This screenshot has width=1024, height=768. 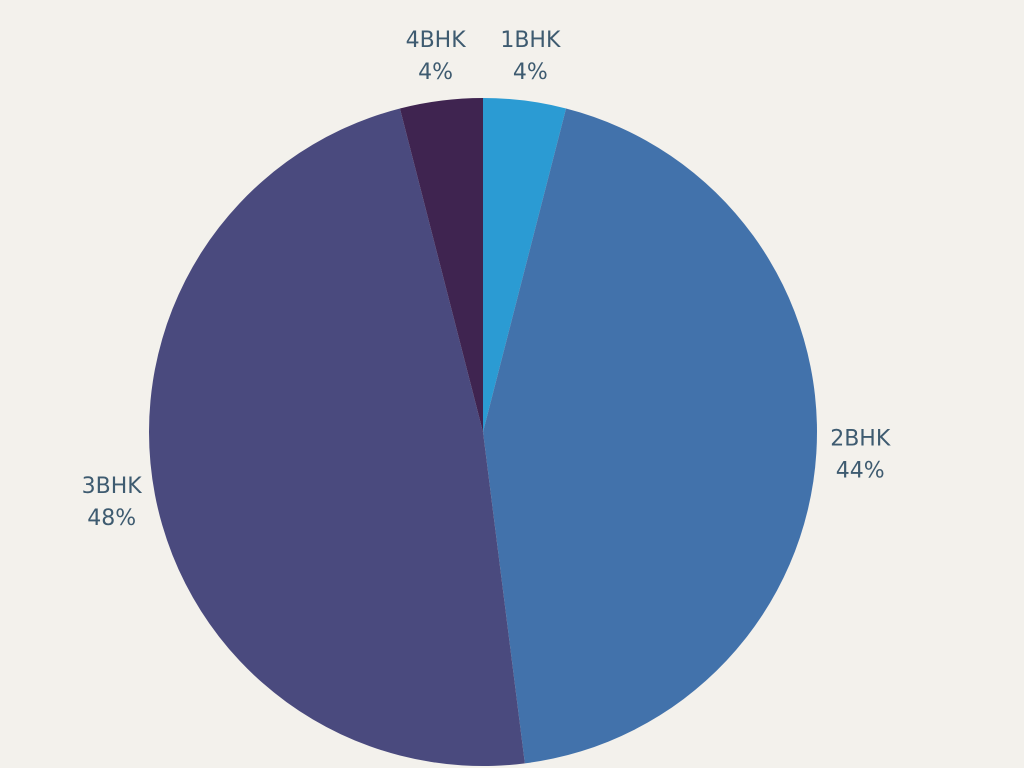 I want to click on slice-value-label: 44%, so click(x=860, y=471).